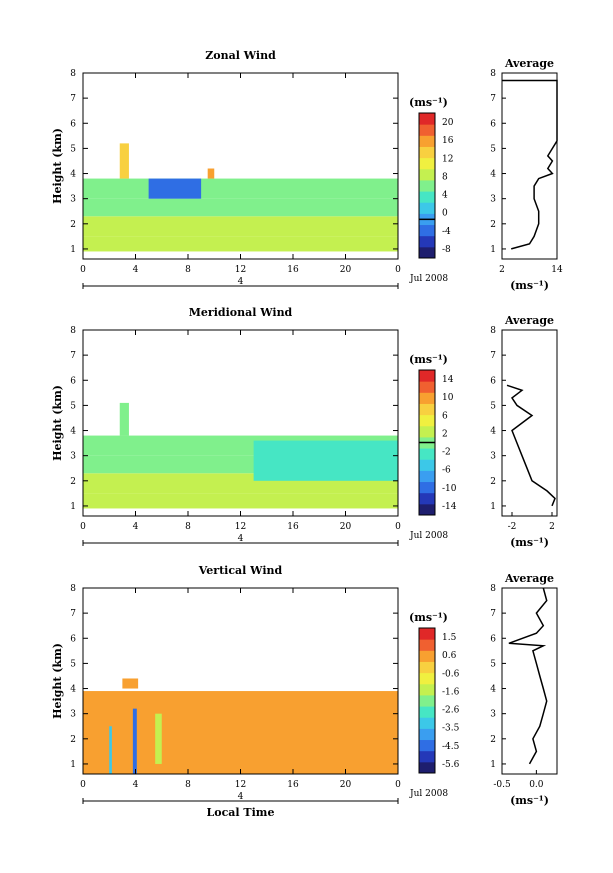 The height and width of the screenshot is (873, 613). Describe the element at coordinates (446, 453) in the screenshot. I see `colorbar-tick-label: -2` at that location.